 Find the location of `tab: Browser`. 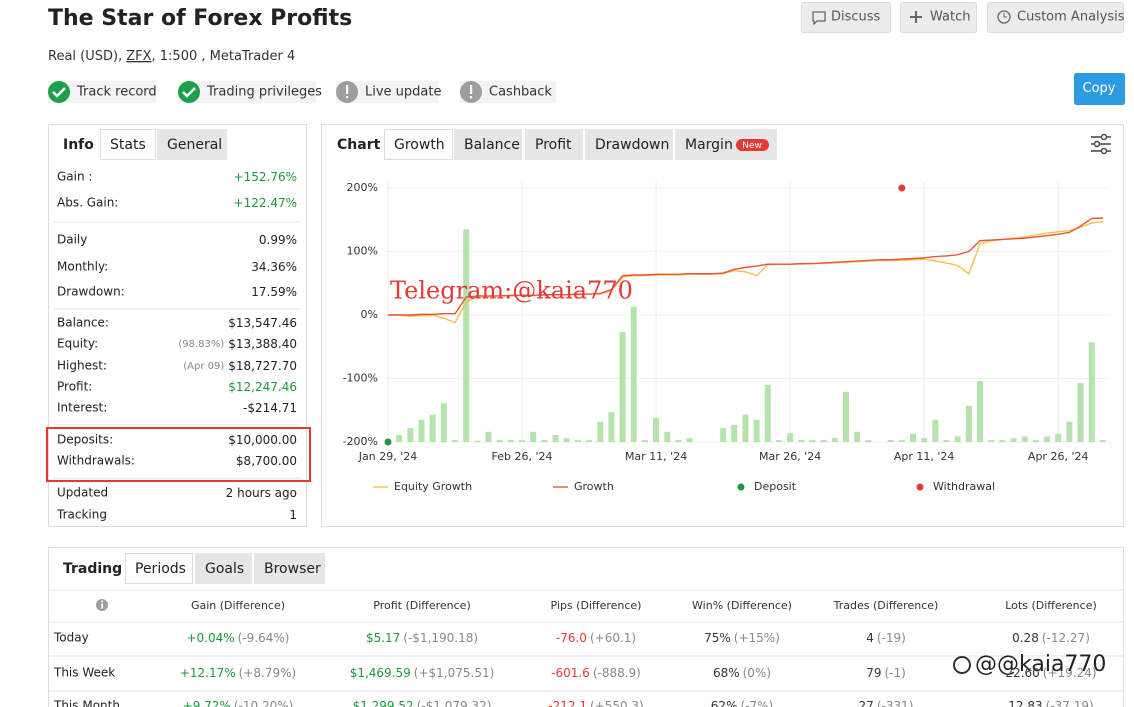

tab: Browser is located at coordinates (289, 568).